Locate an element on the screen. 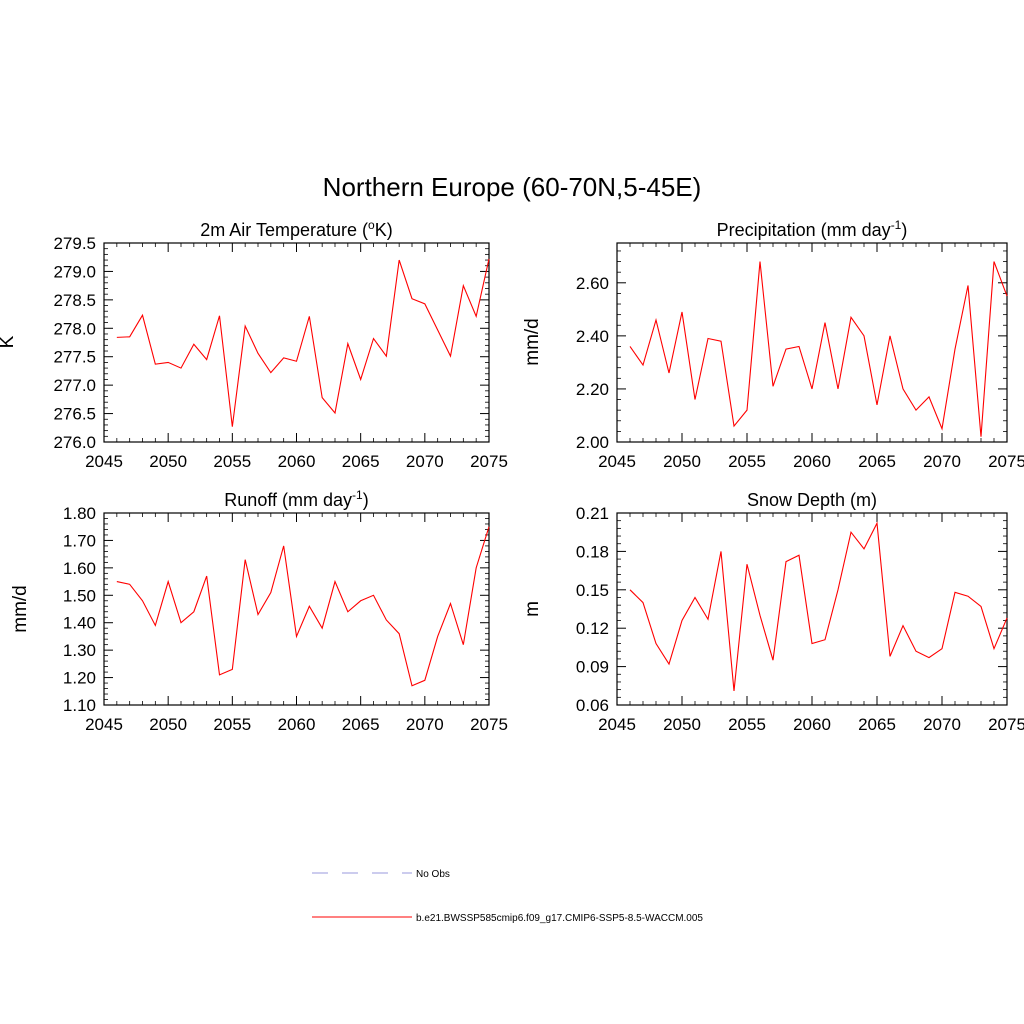  y-tick-label: 277.0 is located at coordinates (74, 385).